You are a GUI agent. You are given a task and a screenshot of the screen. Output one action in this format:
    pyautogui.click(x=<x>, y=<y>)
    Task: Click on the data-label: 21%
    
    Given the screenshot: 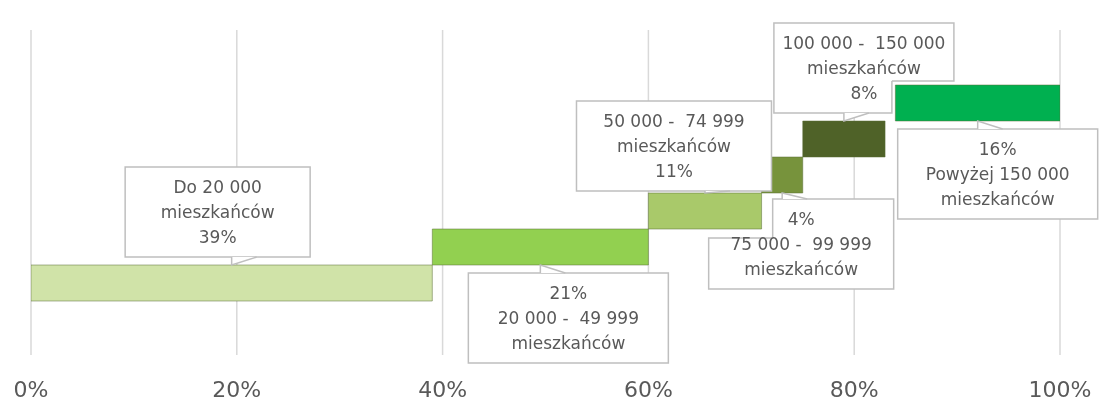 What is the action you would take?
    pyautogui.click(x=568, y=293)
    